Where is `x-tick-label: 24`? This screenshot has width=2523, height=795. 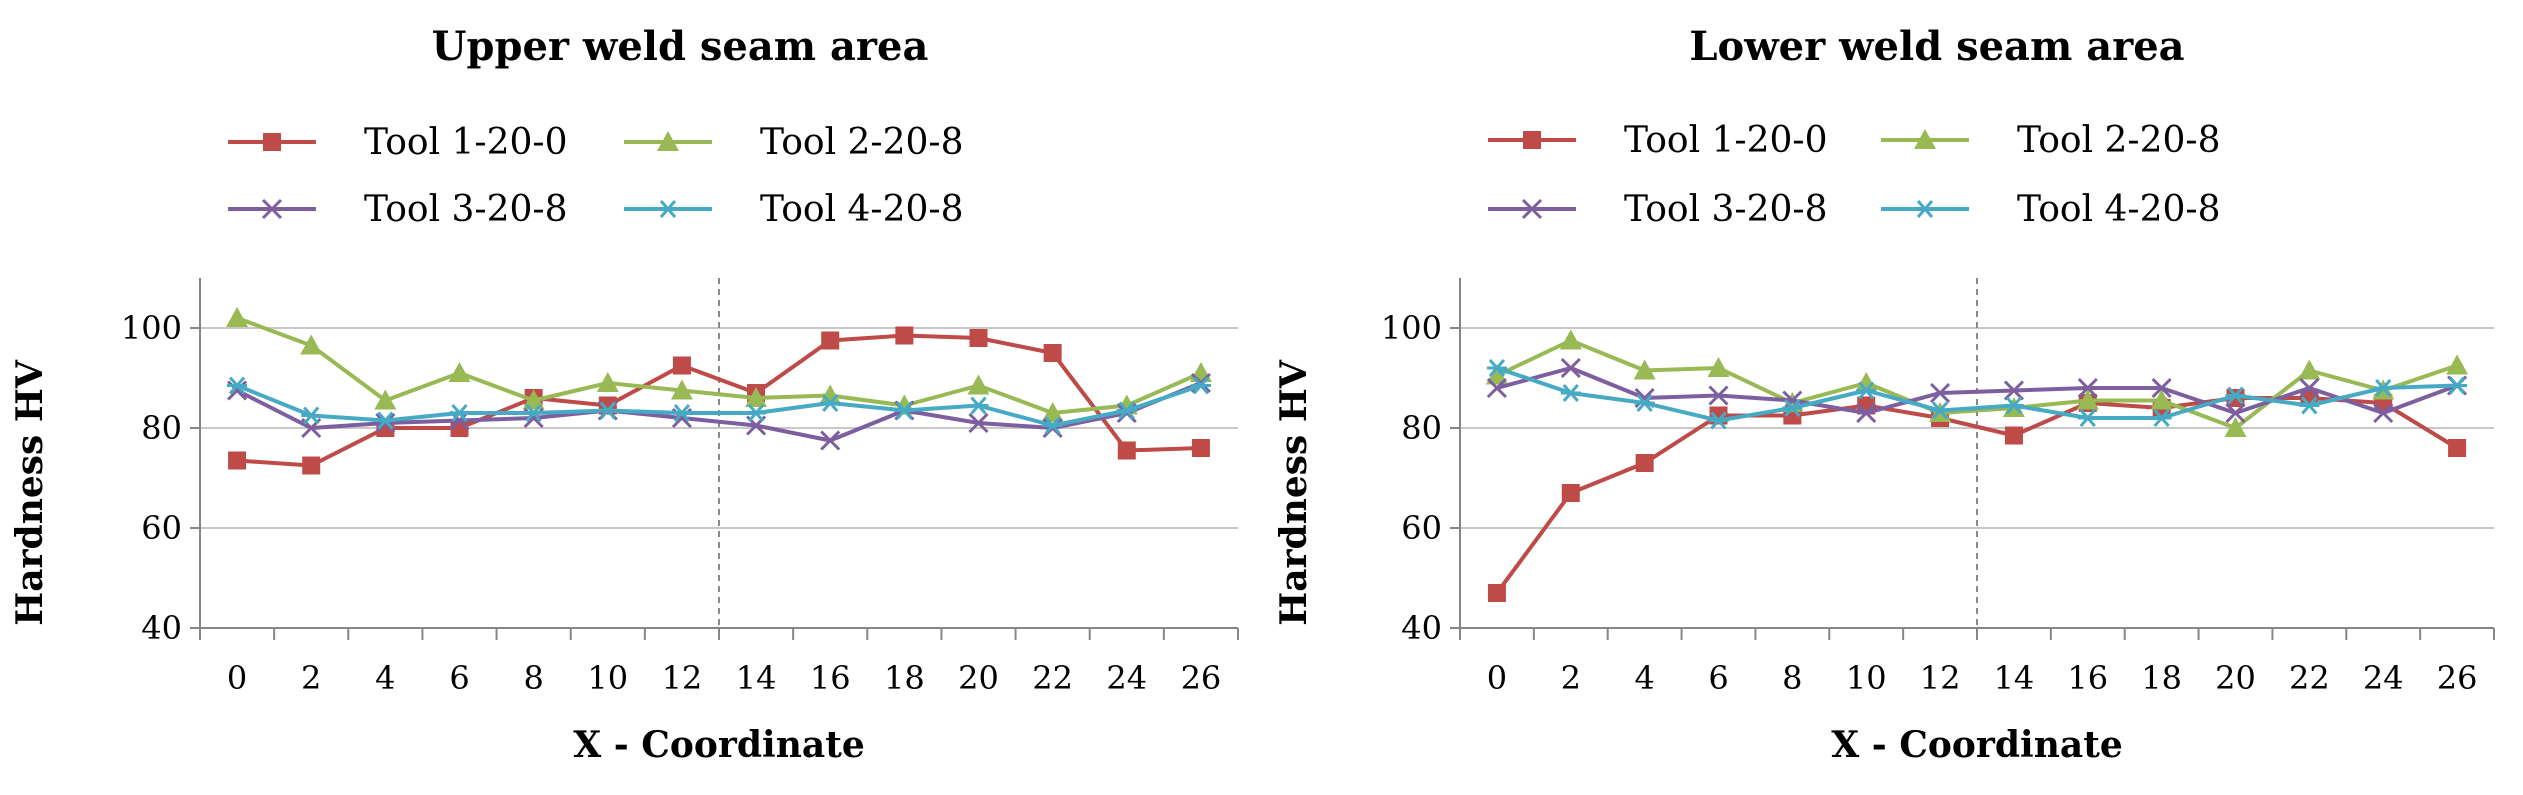 x-tick-label: 24 is located at coordinates (2383, 678).